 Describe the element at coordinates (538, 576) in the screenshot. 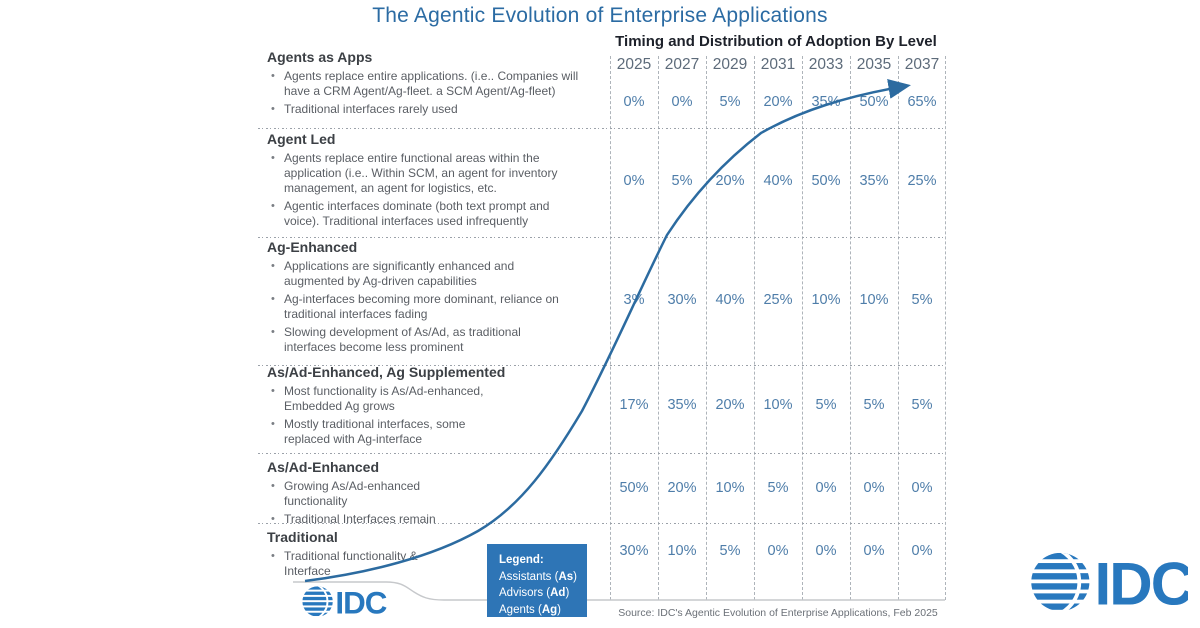

I see `legend-item-assistants: Assistants (As)` at that location.